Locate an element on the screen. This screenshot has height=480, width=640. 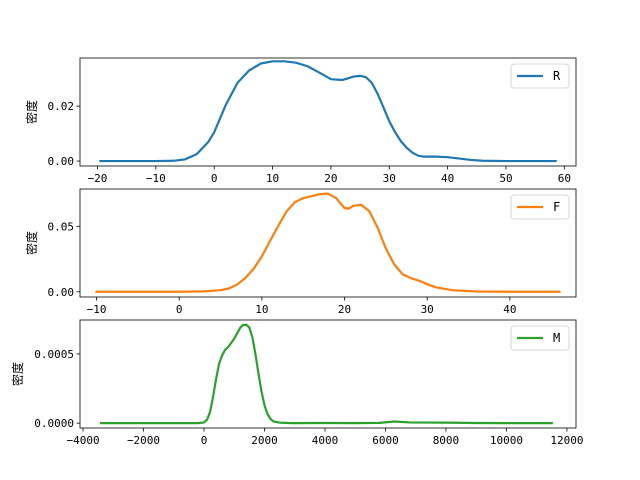
y-tick-label: 0.02 is located at coordinates (61, 106).